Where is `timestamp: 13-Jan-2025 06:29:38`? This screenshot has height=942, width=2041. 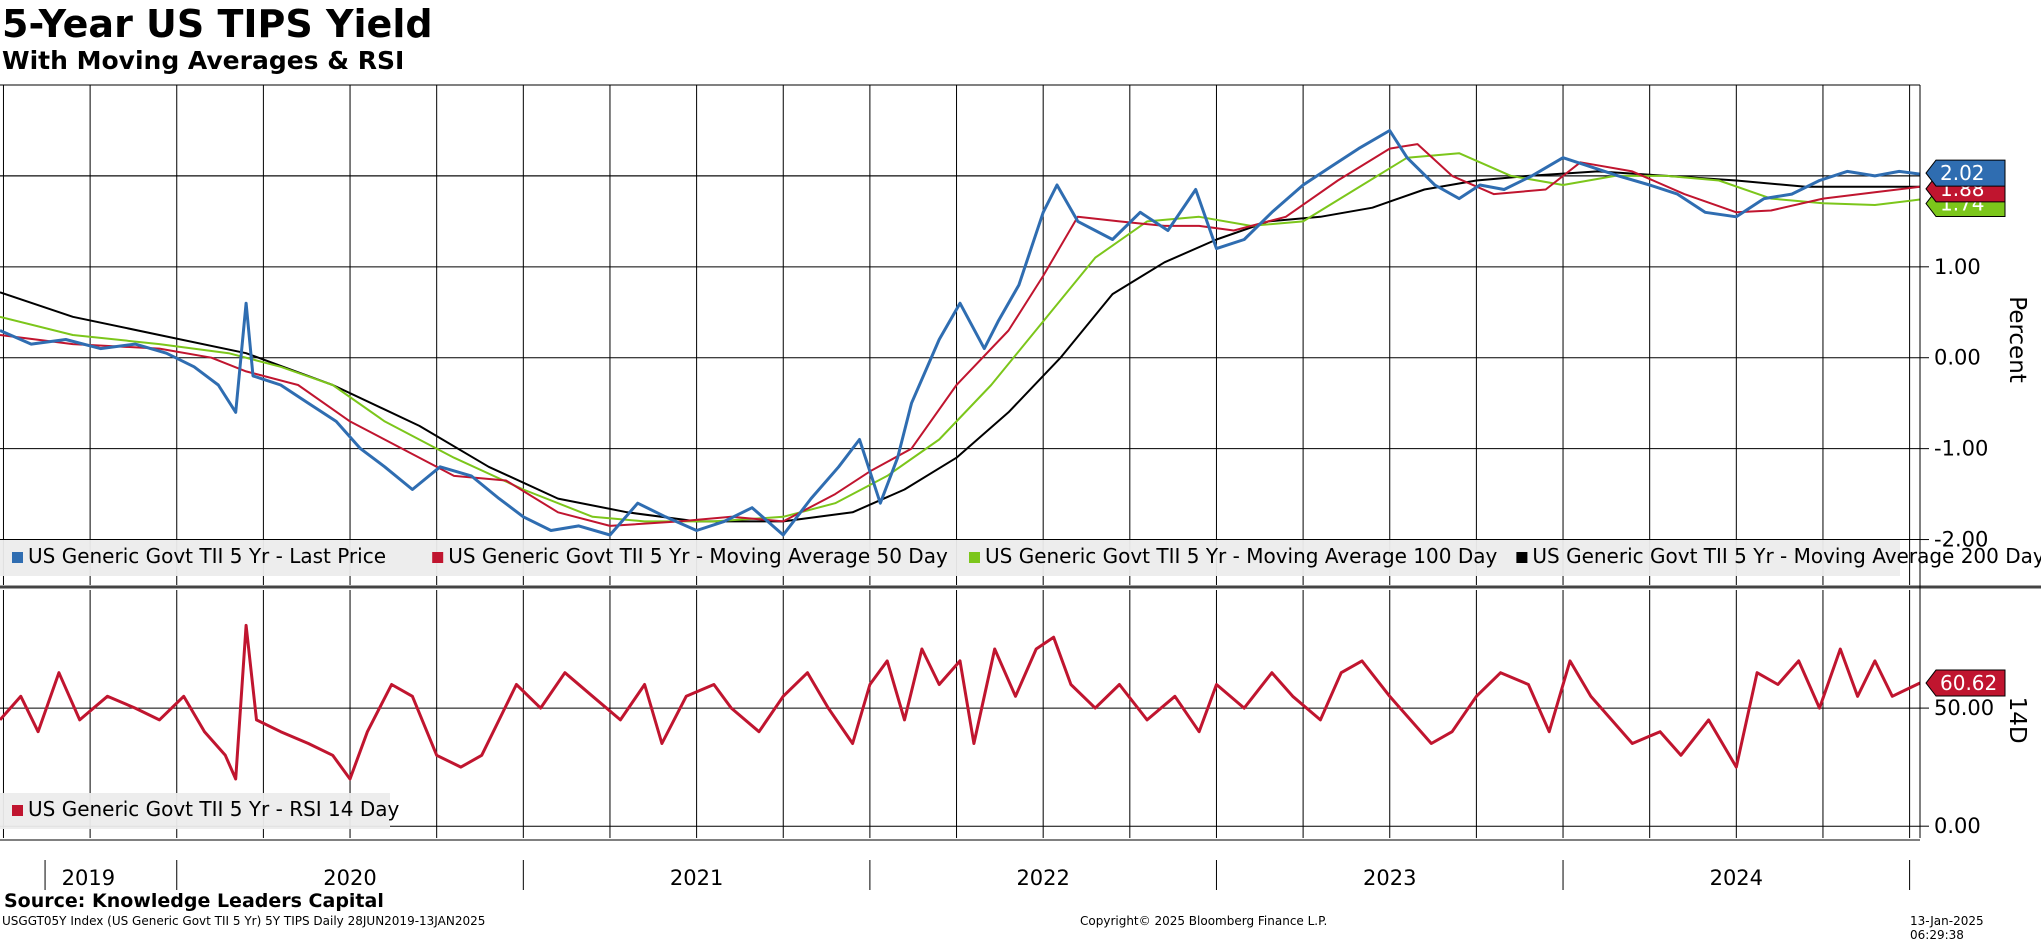 timestamp: 13-Jan-2025 06:29:38 is located at coordinates (1947, 928).